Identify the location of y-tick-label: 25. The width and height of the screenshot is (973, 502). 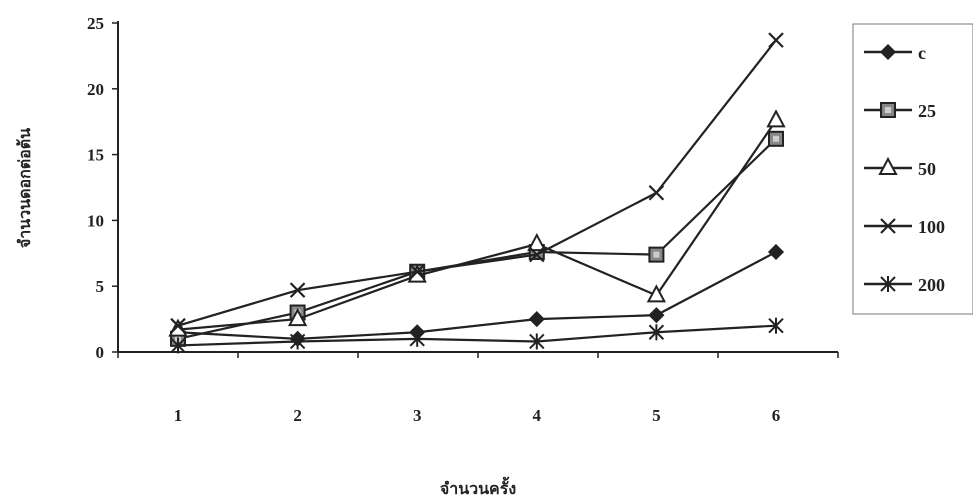
(95, 23).